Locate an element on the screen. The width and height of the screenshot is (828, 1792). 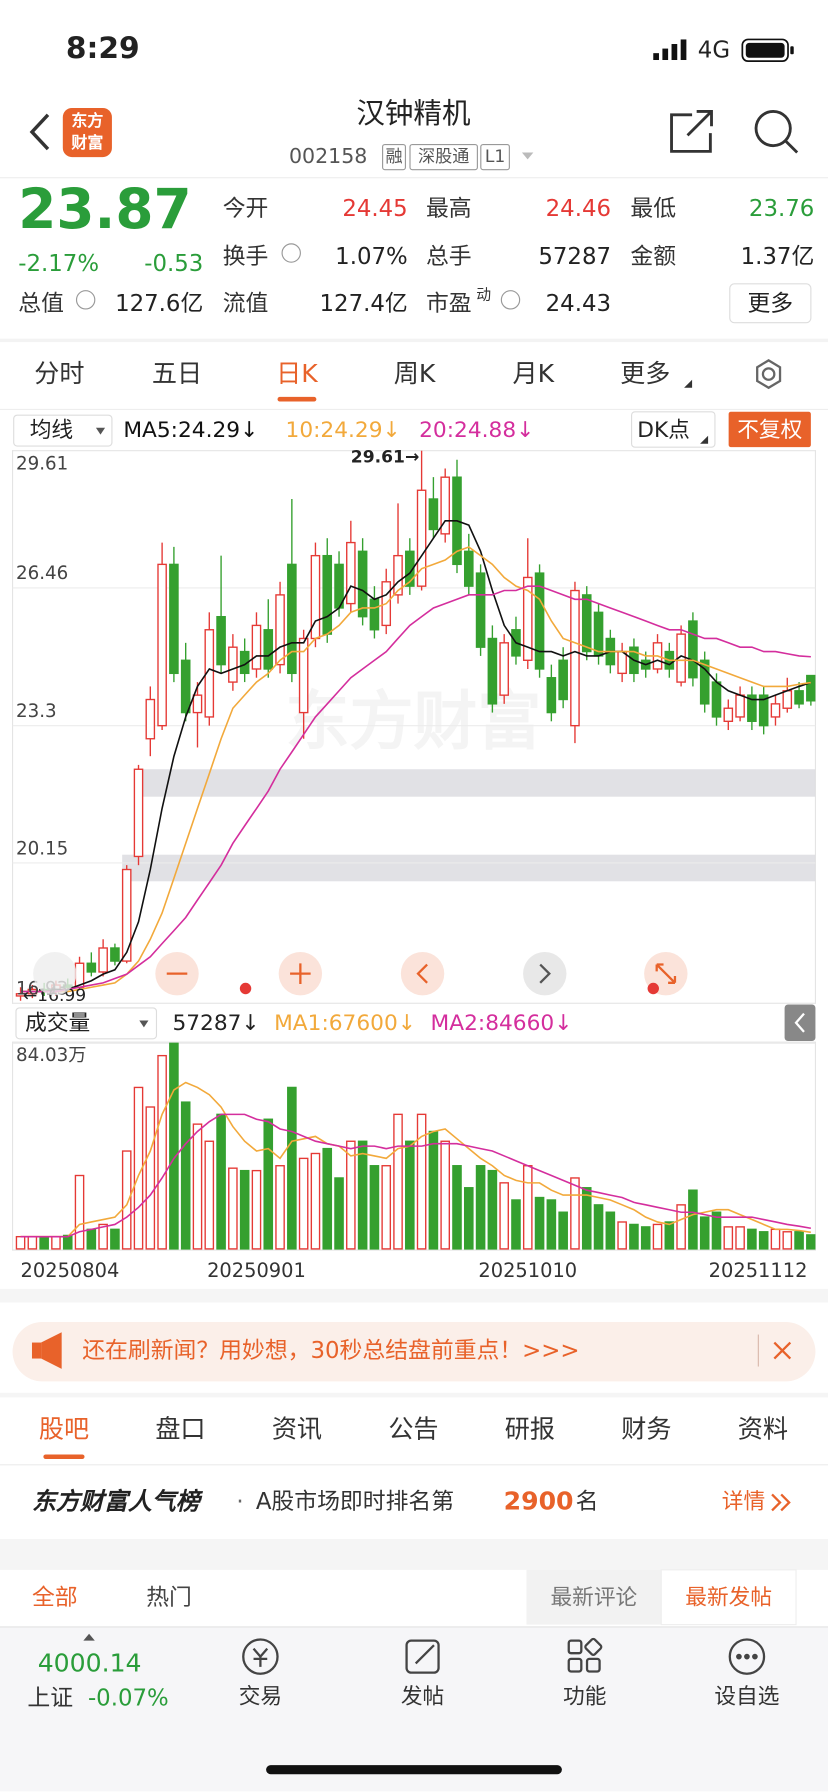
dk-button is located at coordinates (673, 429).